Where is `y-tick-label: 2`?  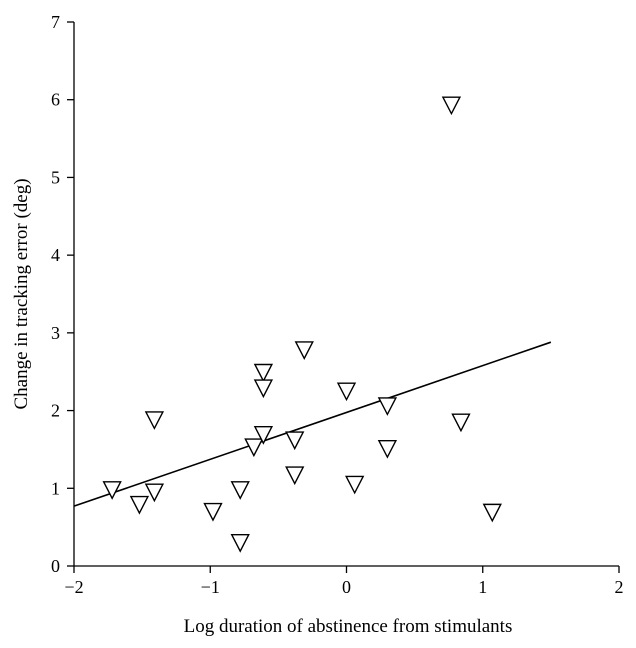 y-tick-label: 2 is located at coordinates (55, 411).